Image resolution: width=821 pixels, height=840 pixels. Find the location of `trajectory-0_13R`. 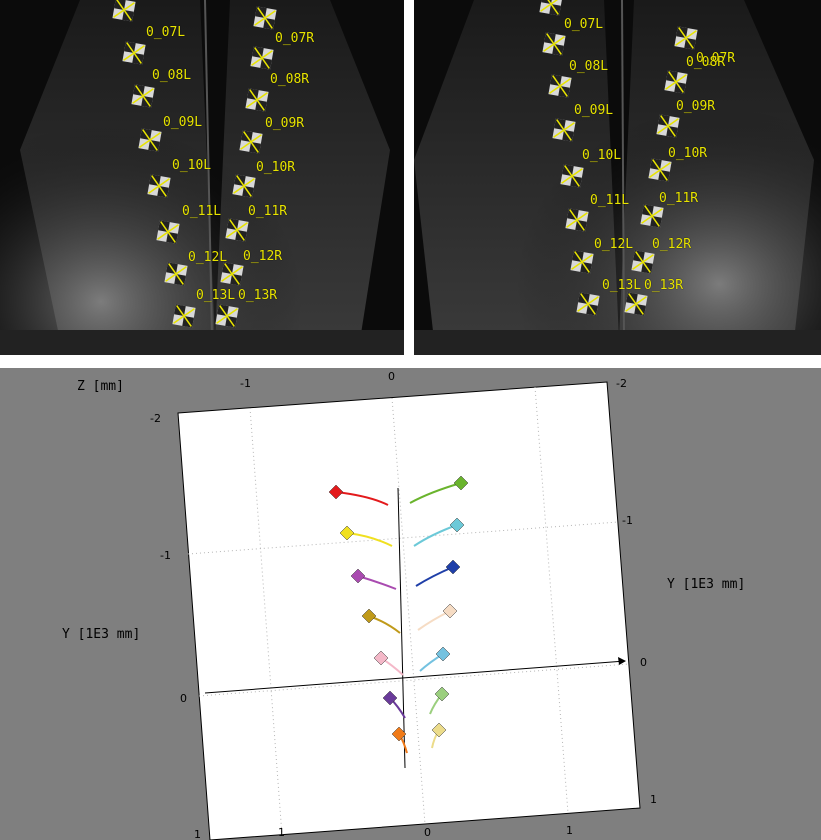

trajectory-0_13R is located at coordinates (439, 735).